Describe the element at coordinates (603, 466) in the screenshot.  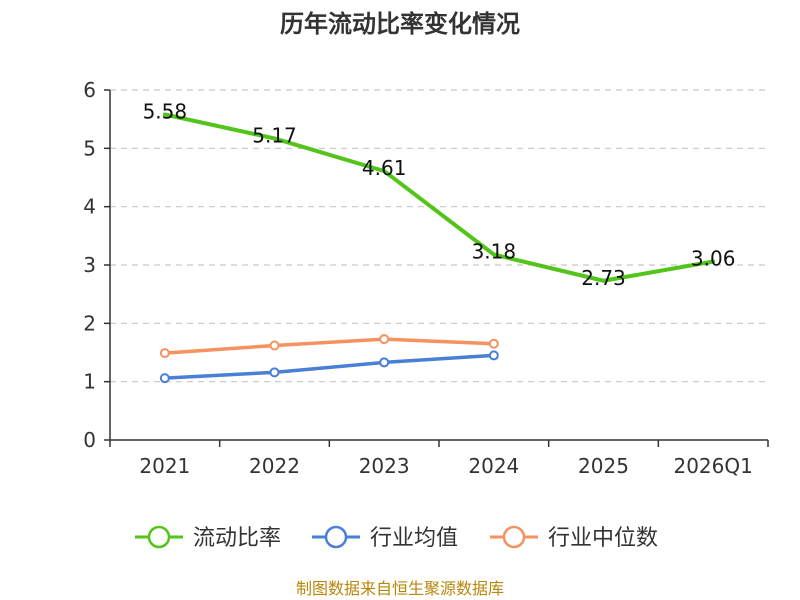
I see `x-tick-label: 2025` at that location.